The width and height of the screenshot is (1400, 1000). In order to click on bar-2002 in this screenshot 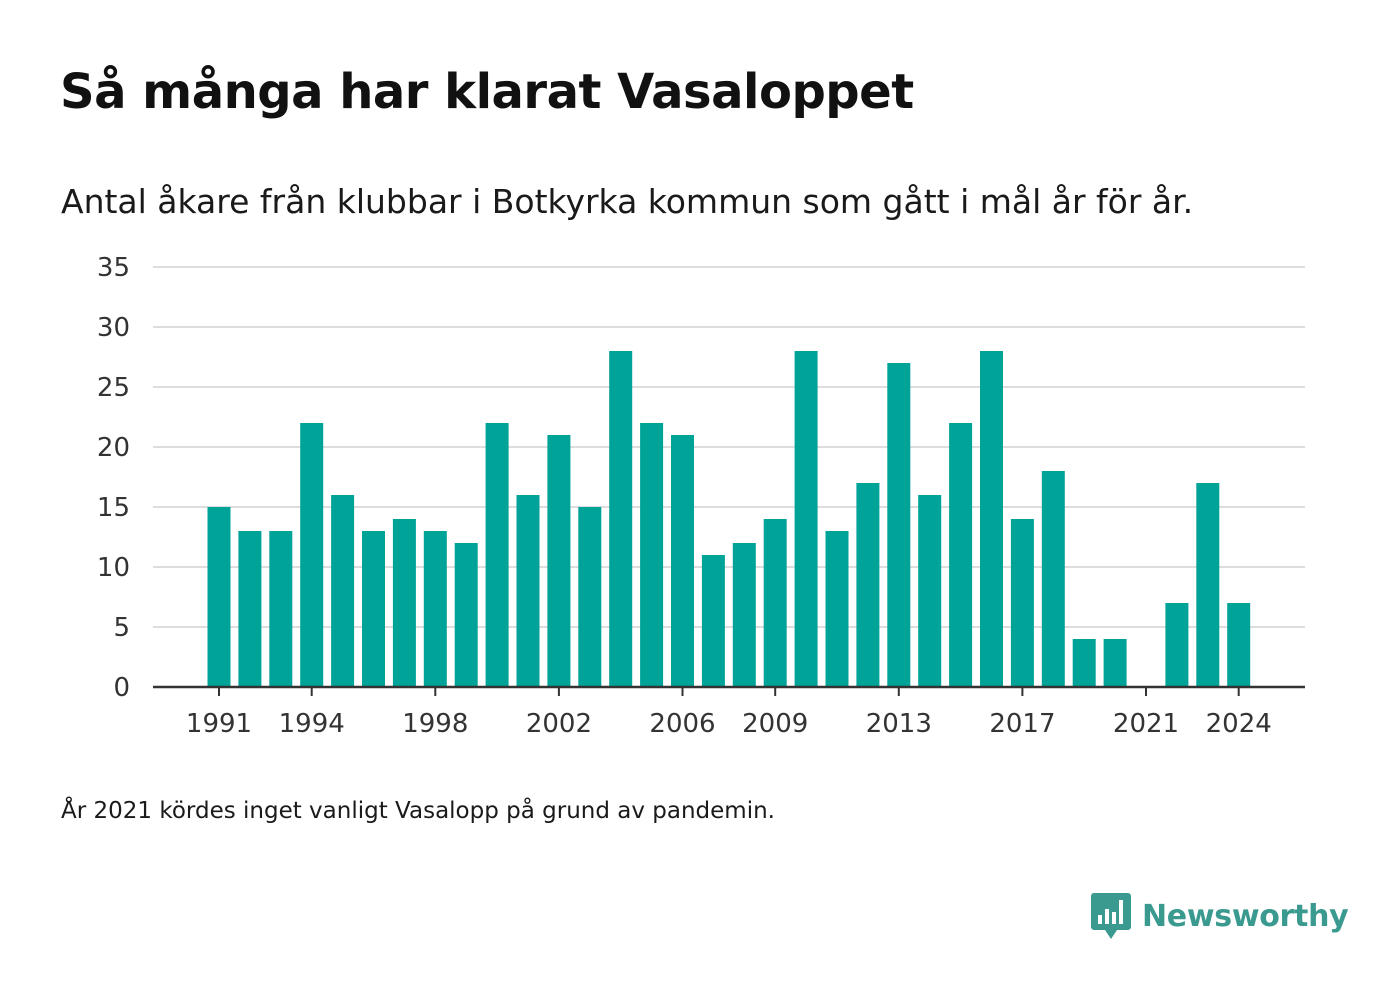, I will do `click(559, 561)`.